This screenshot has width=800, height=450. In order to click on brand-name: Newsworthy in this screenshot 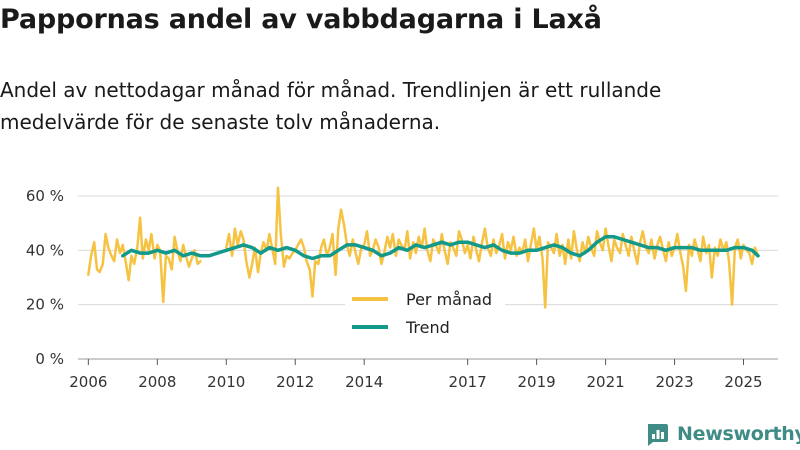, I will do `click(738, 434)`.